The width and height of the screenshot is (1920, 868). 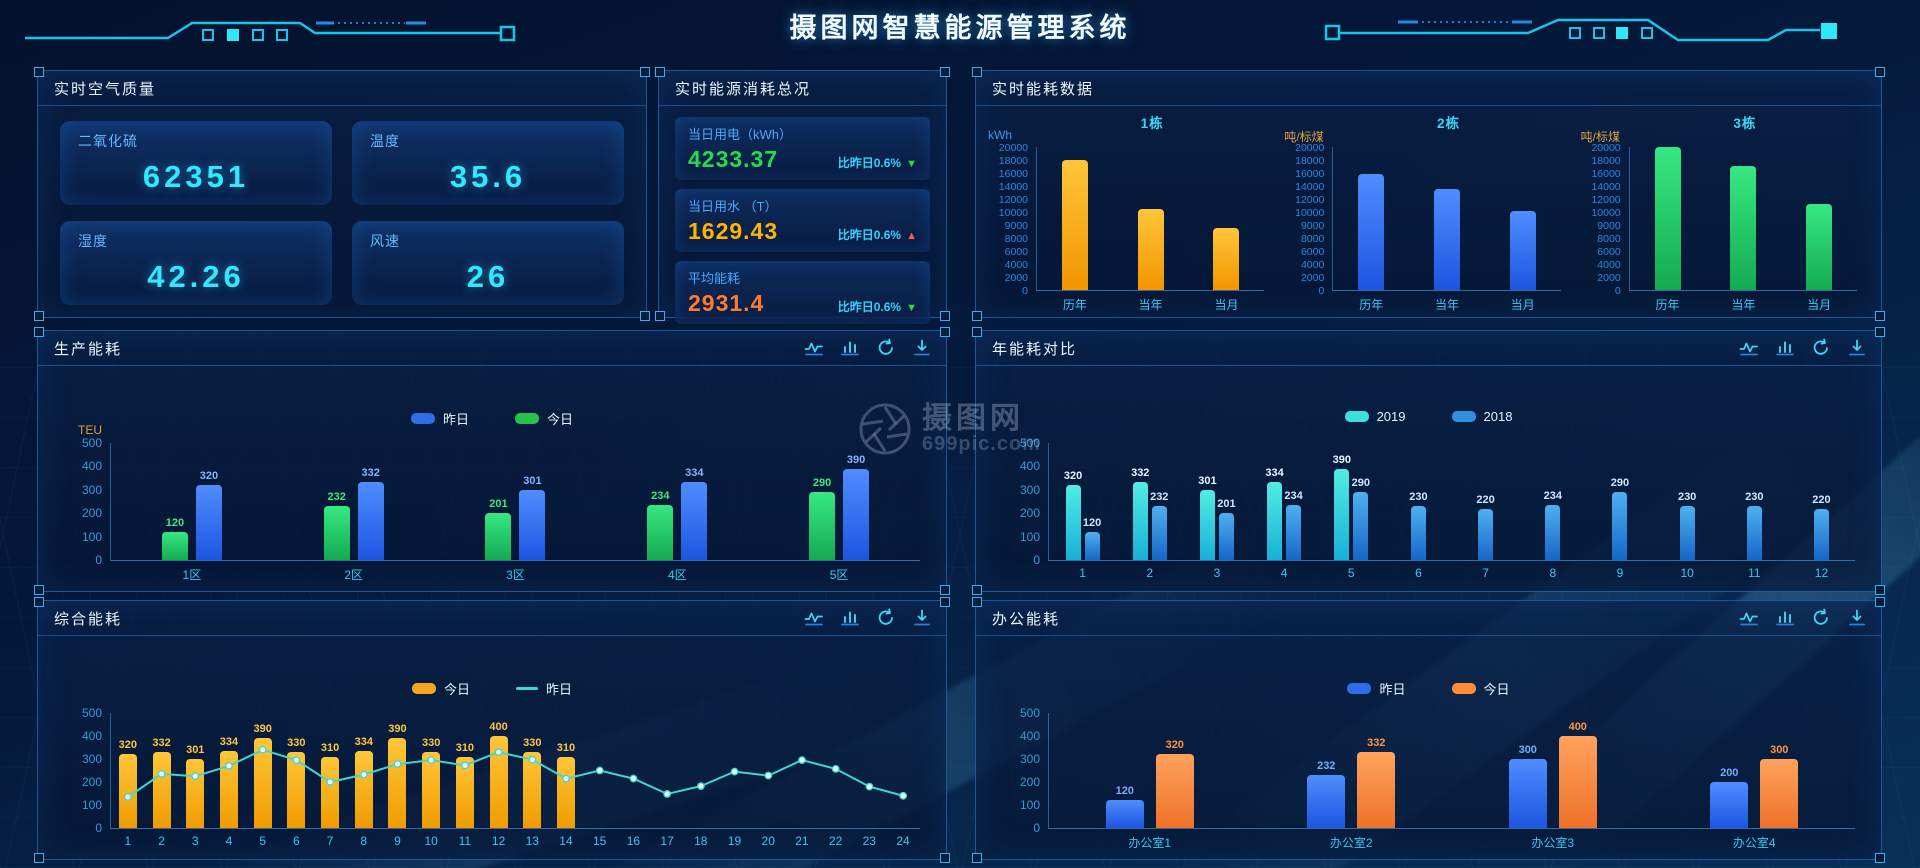 I want to click on x-axis-label: 5, so click(x=1351, y=573).